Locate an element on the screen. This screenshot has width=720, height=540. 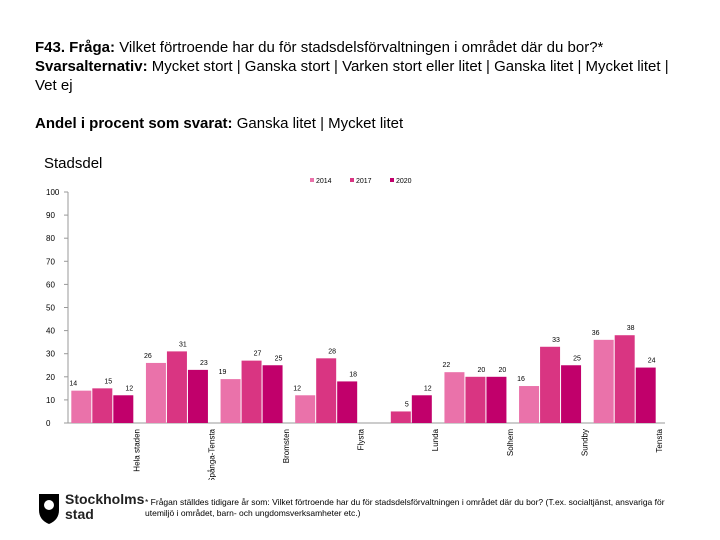
y-tick-label: 90 is located at coordinates (50, 215).